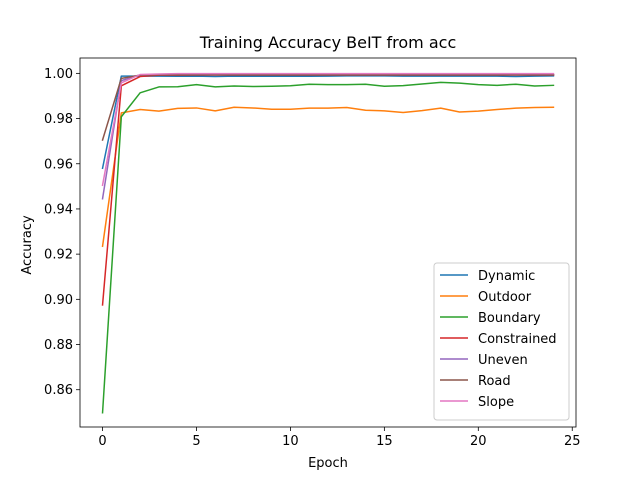 The width and height of the screenshot is (640, 480). Describe the element at coordinates (506, 276) in the screenshot. I see `legend-label: Dynamic` at that location.